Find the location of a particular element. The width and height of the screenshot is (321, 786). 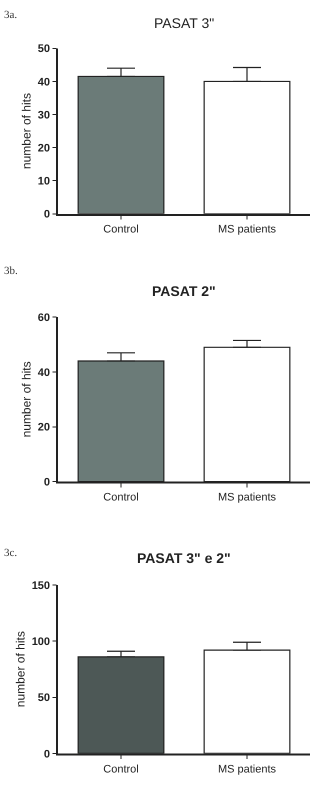

y-tick-label: 150 is located at coordinates (41, 586).